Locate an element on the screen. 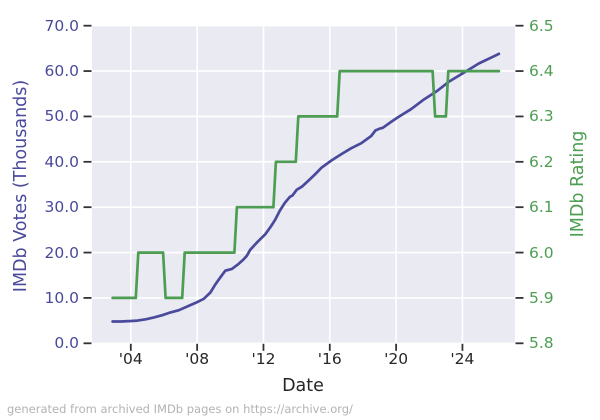 The image size is (600, 420). y-left-tick-label: 50.0 is located at coordinates (61, 116).